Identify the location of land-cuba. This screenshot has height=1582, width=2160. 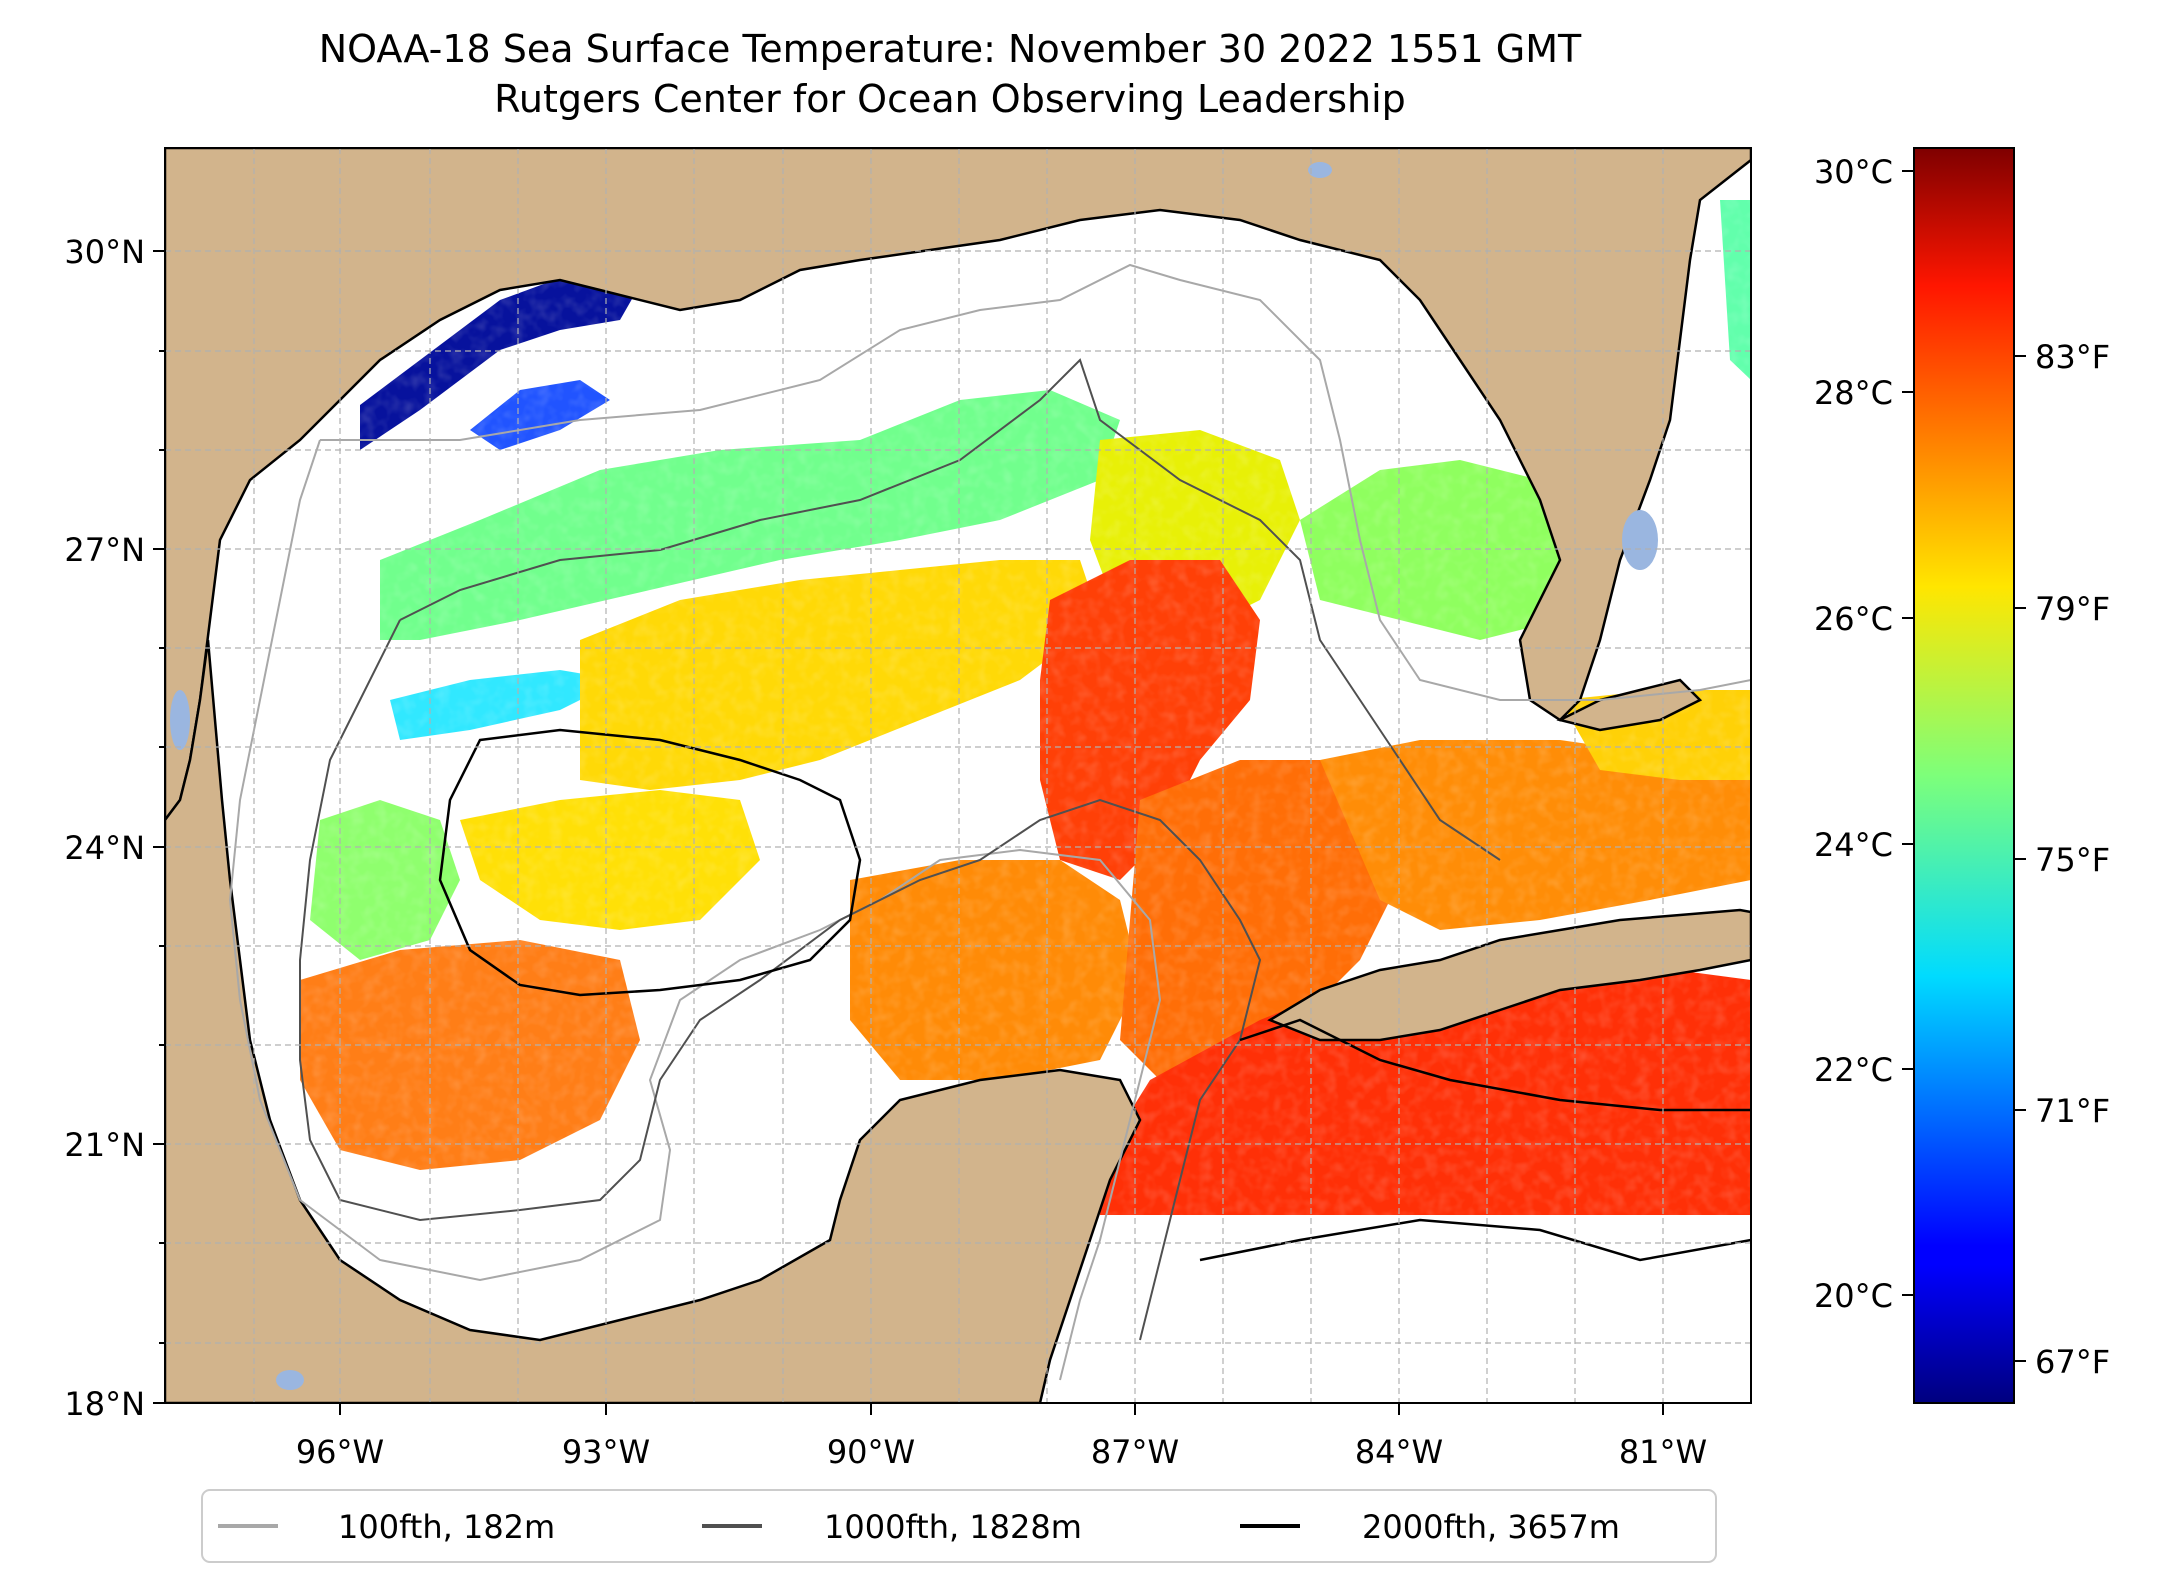
(1509, 975).